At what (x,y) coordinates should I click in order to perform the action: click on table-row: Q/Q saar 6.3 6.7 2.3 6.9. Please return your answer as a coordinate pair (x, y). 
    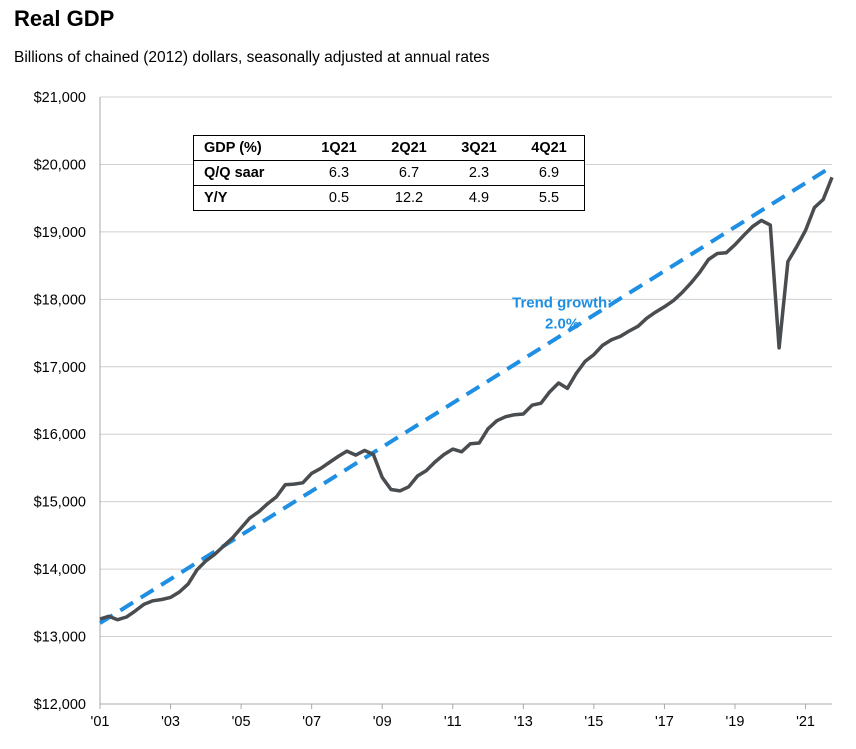
    Looking at the image, I should click on (389, 173).